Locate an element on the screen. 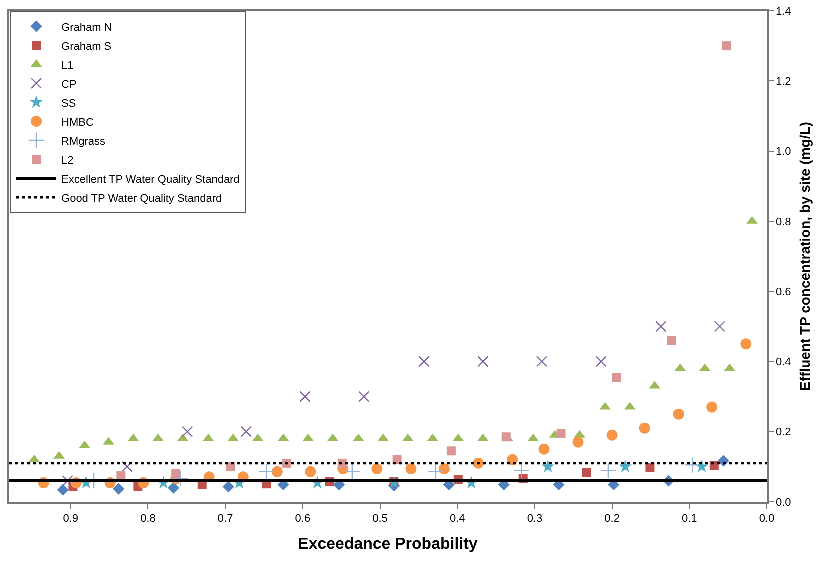 The image size is (829, 567). x-tick-label: 0.8 is located at coordinates (148, 518).